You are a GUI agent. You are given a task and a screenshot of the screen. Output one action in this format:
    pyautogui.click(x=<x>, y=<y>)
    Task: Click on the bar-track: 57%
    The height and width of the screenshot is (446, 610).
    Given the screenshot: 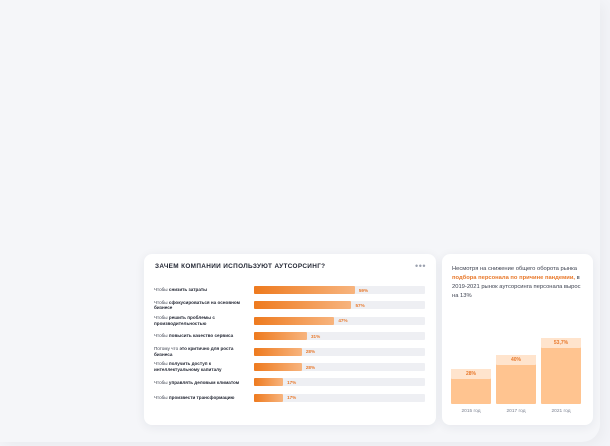 What is the action you would take?
    pyautogui.click(x=339, y=305)
    